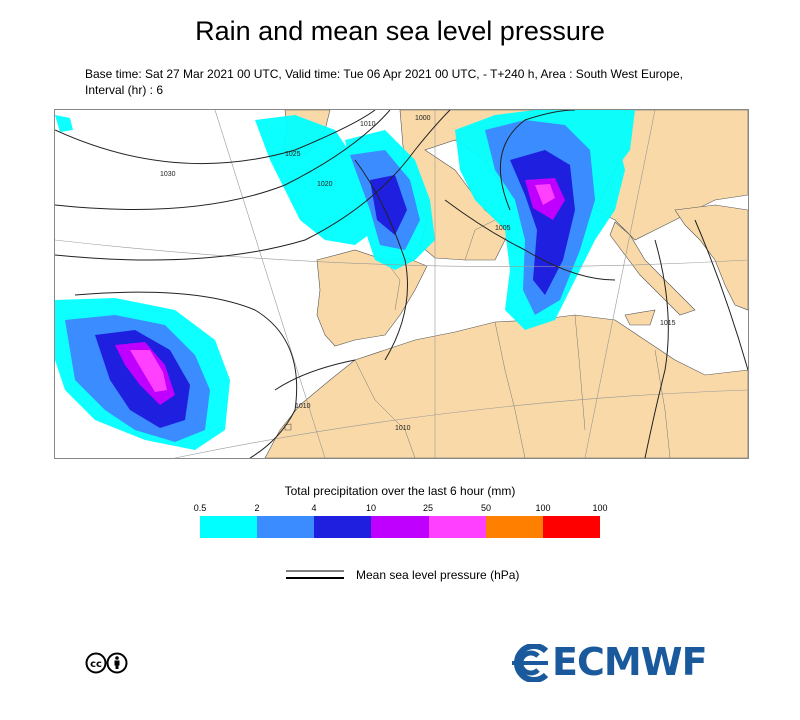 The image size is (800, 720). Describe the element at coordinates (168, 174) in the screenshot. I see `isobar-label: 1030` at that location.